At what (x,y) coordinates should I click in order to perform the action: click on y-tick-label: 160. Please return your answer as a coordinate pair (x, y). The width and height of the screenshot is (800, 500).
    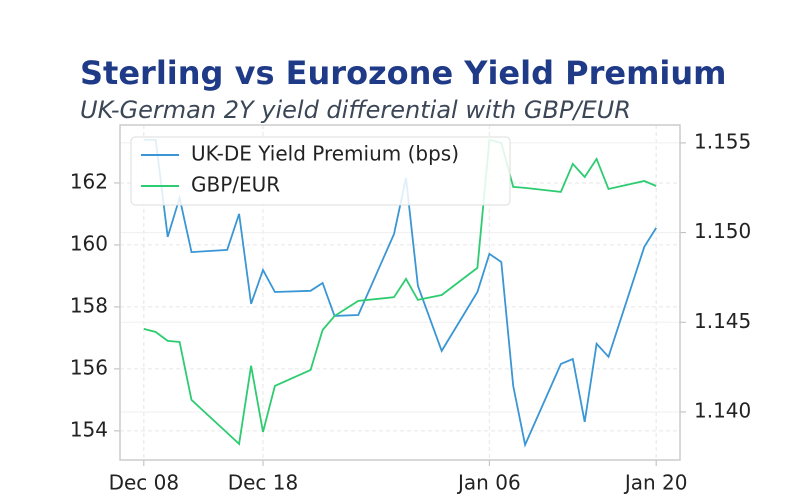
    Looking at the image, I should click on (89, 243).